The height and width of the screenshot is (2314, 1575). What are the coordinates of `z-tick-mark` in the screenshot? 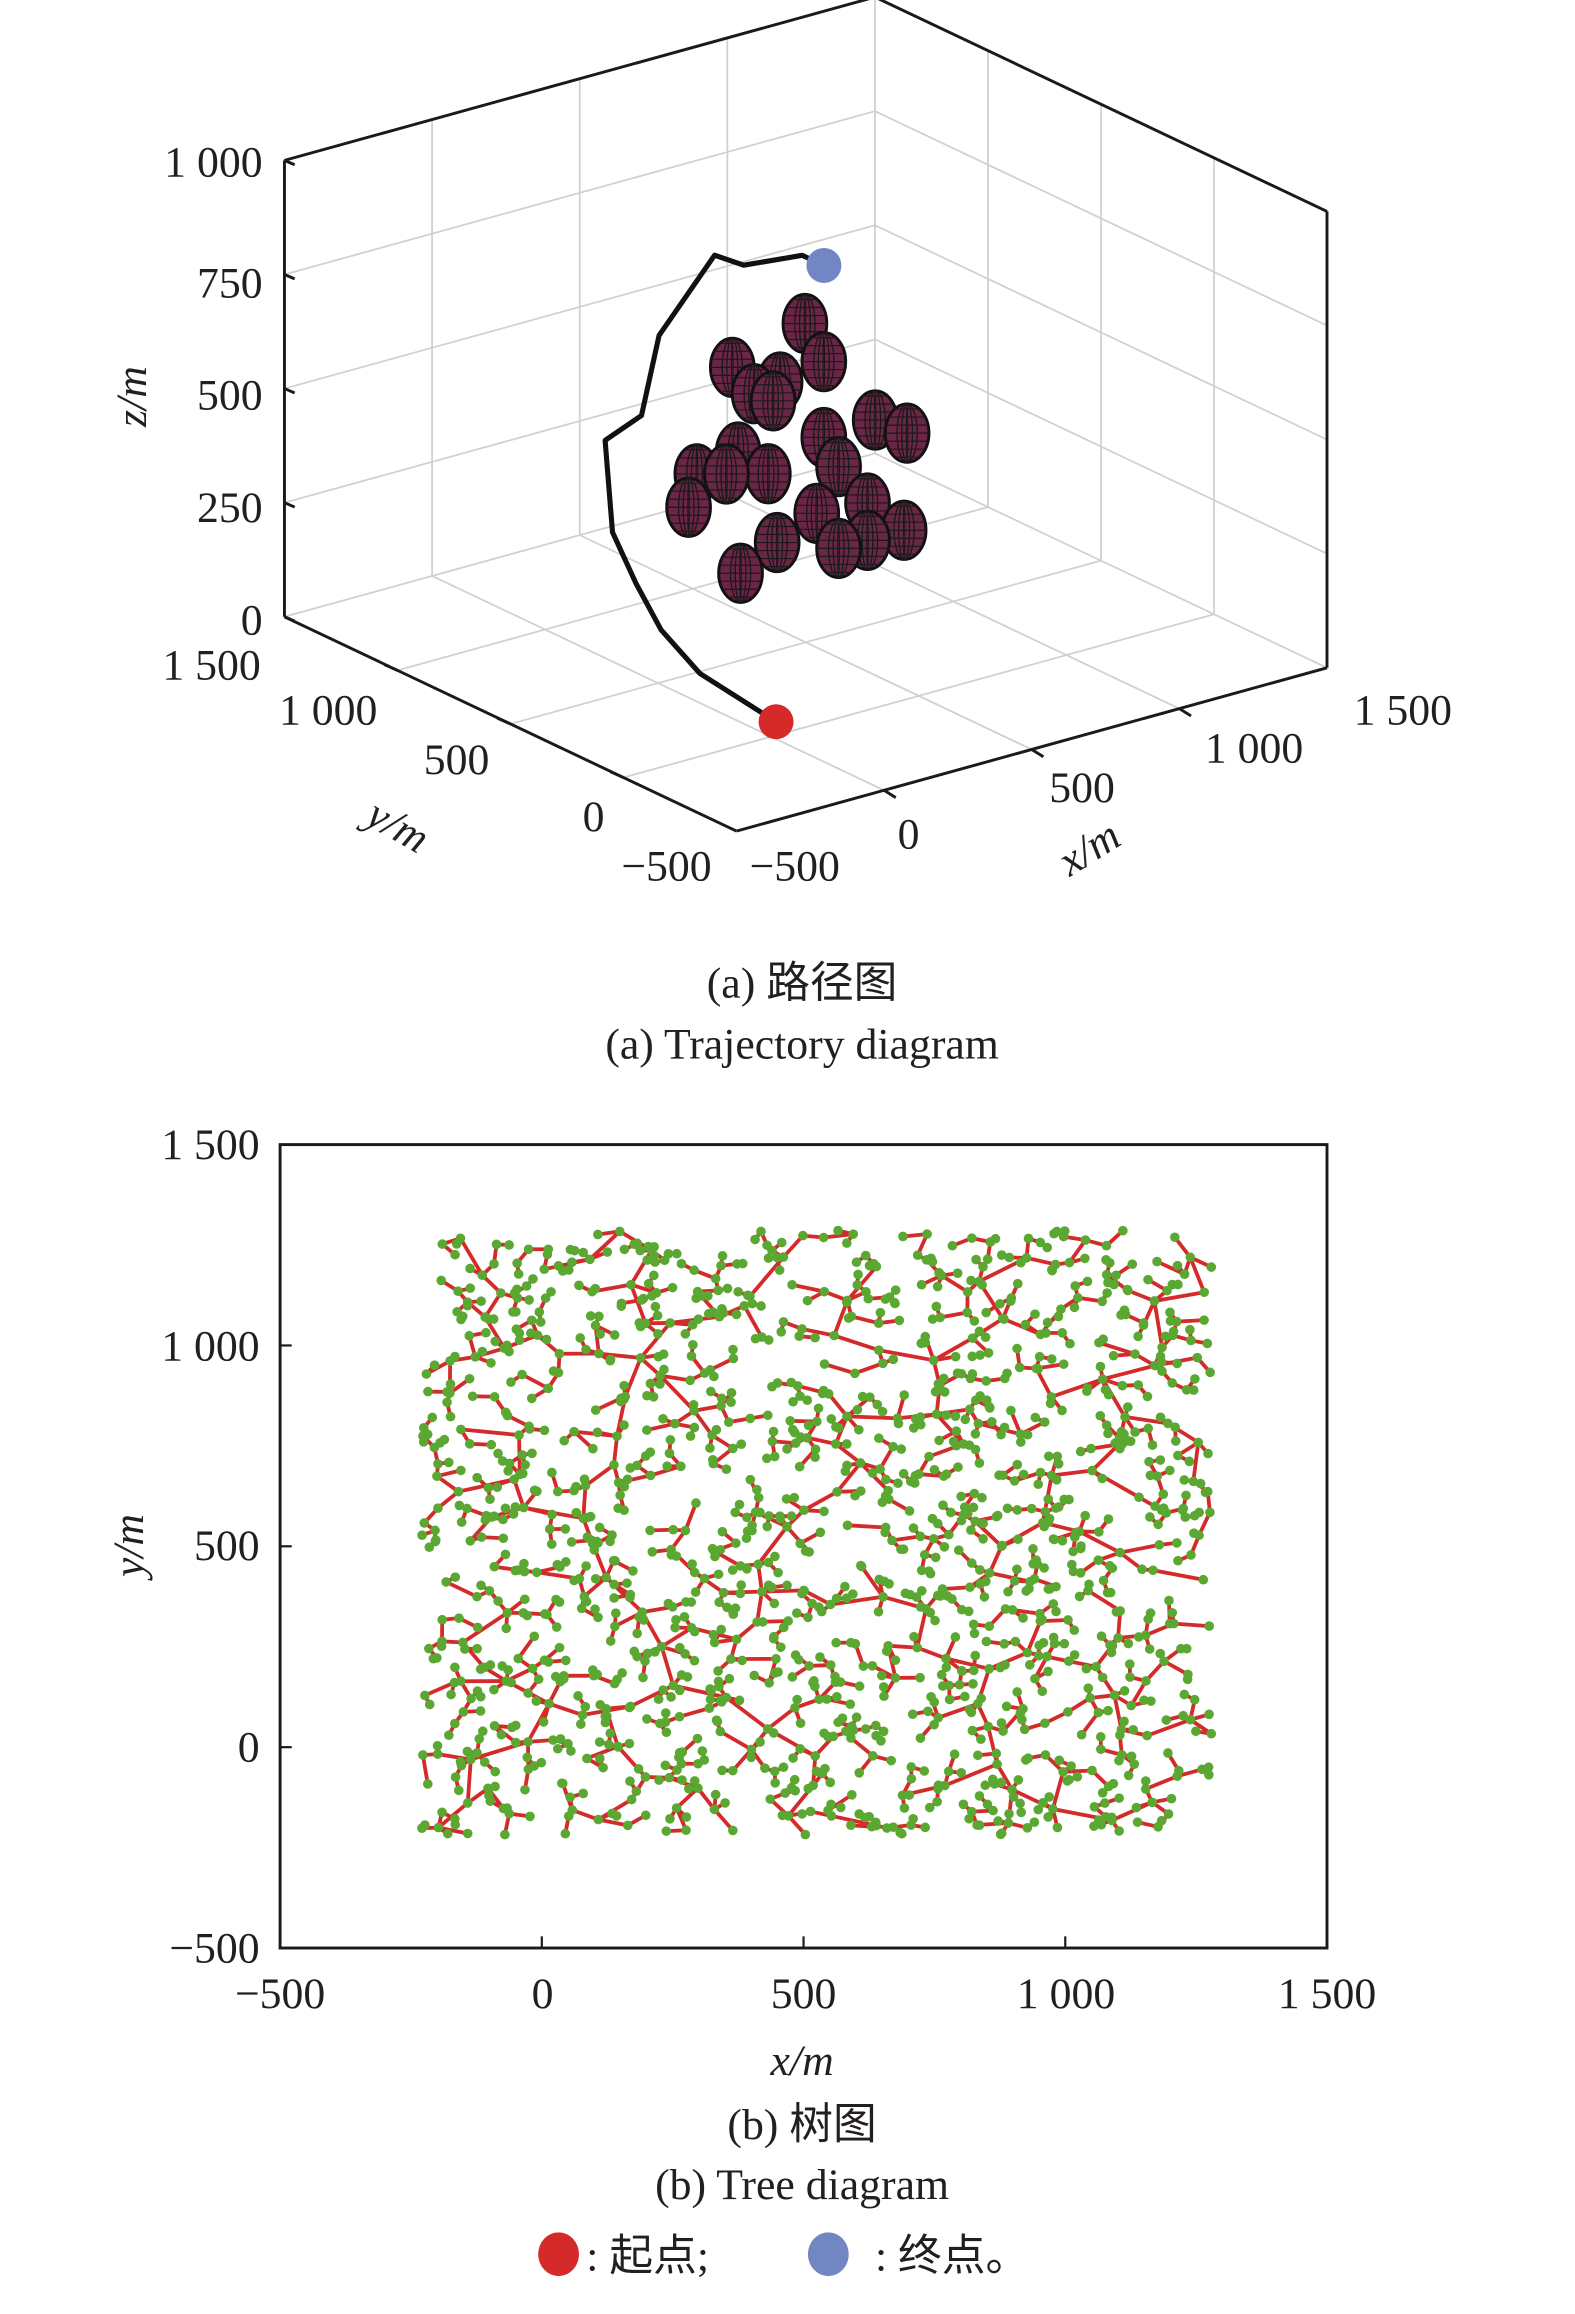 It's located at (289, 619).